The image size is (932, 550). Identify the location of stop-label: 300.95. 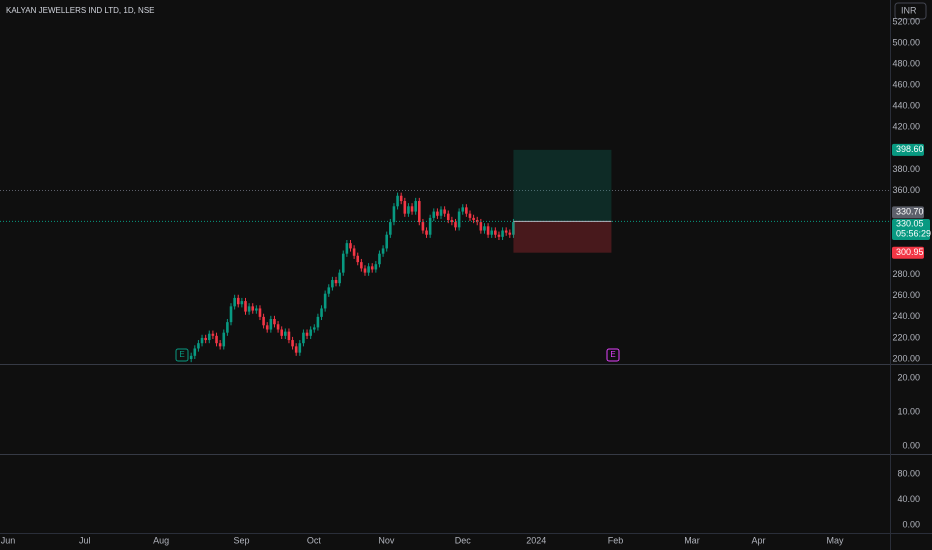
(910, 252).